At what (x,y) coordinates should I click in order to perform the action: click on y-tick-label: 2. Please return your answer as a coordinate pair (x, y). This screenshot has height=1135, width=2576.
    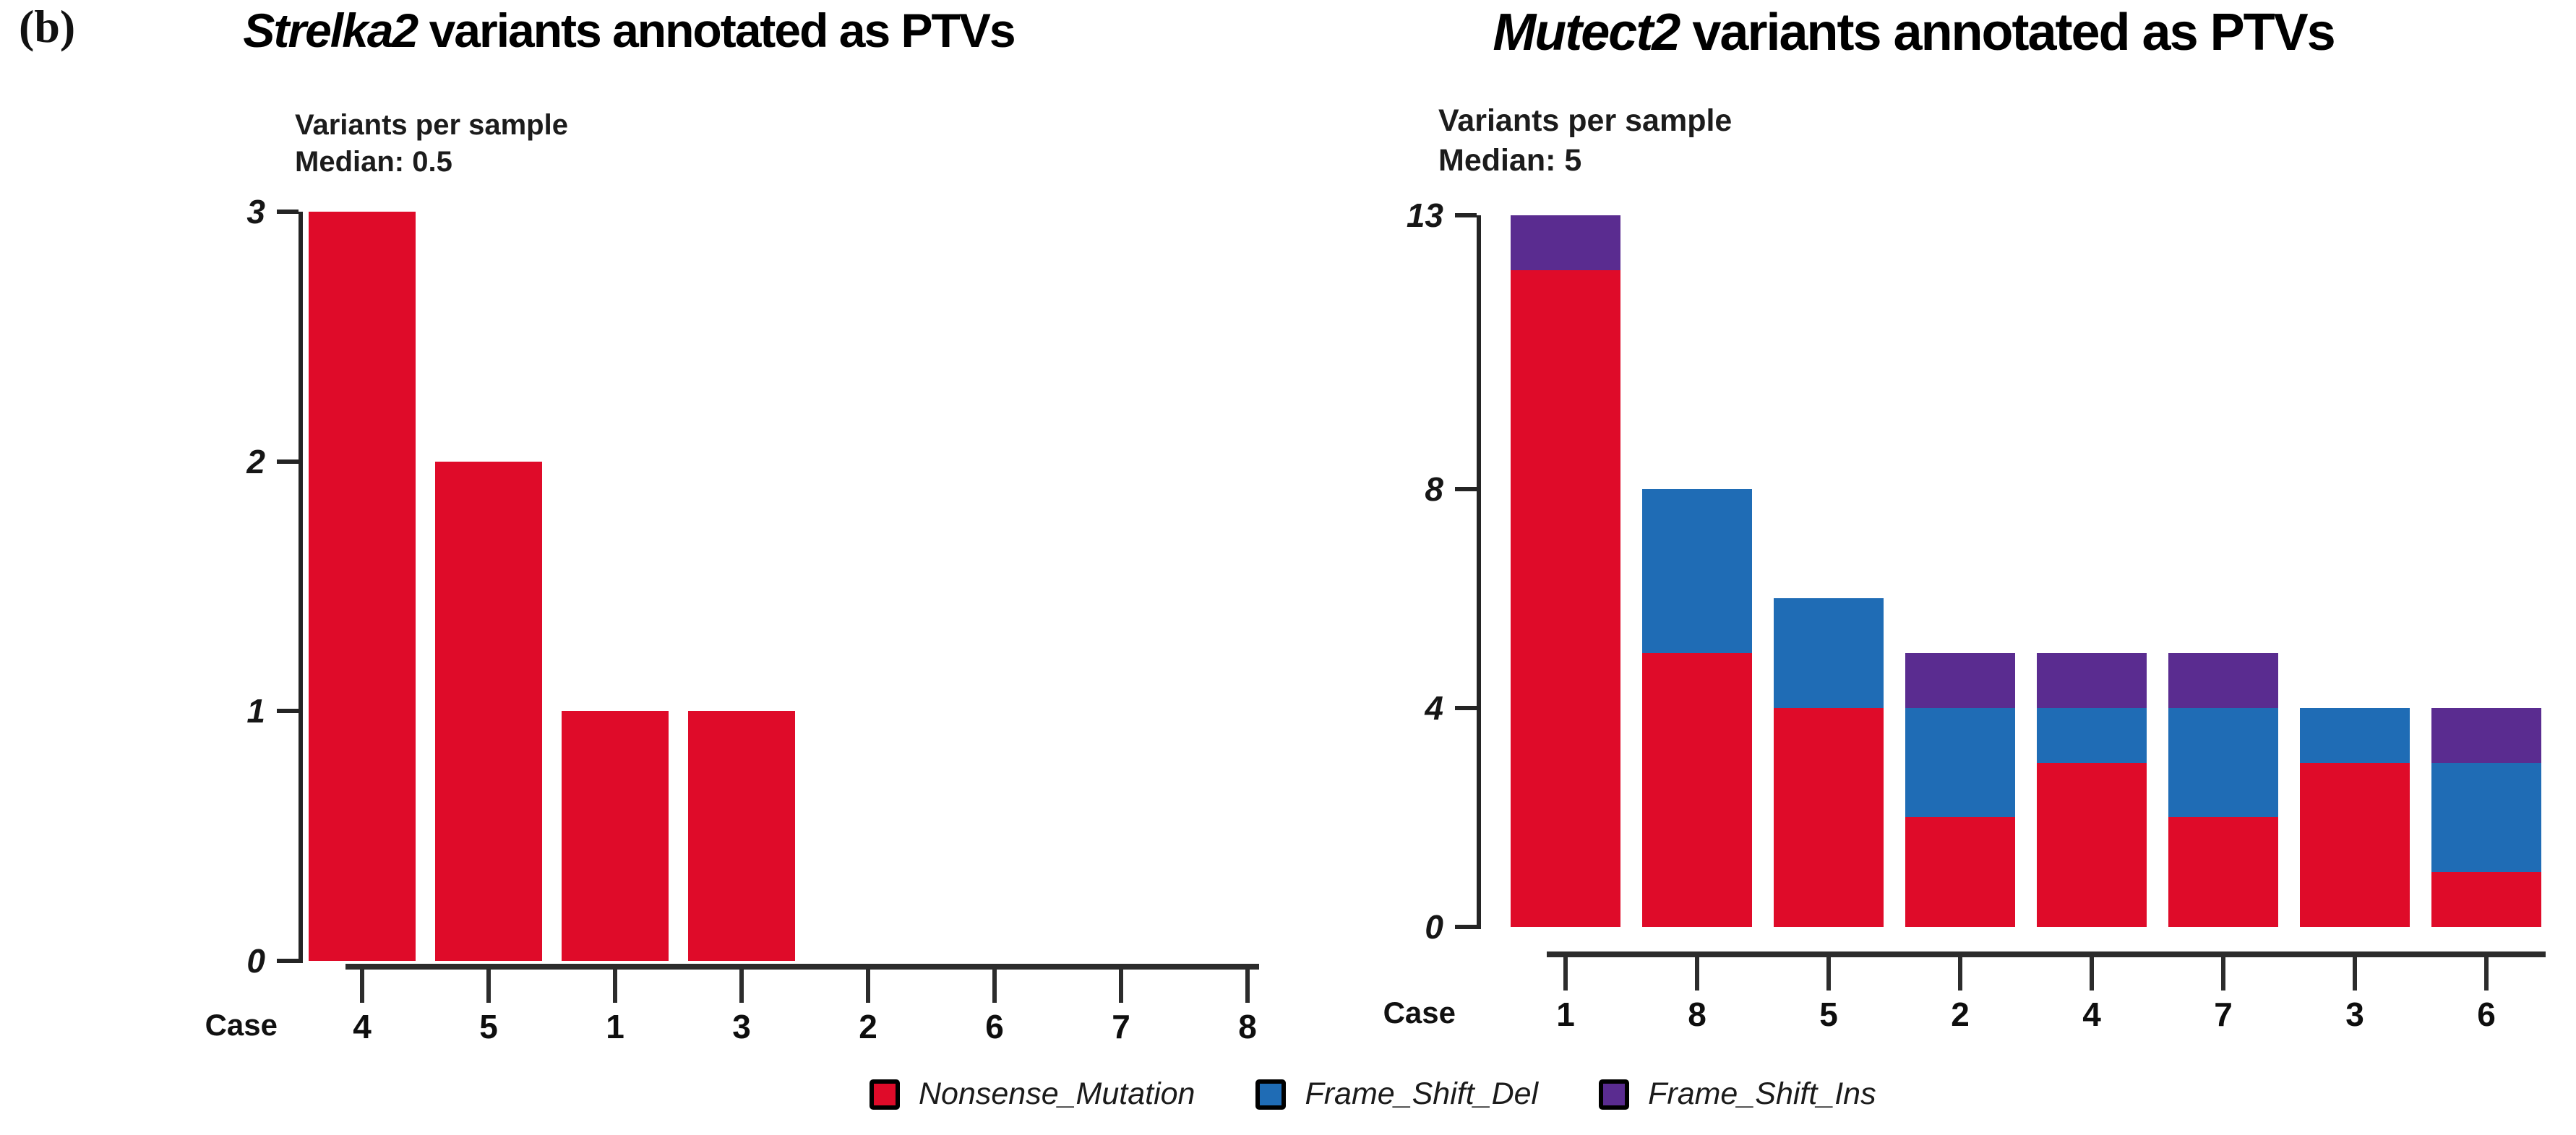
    Looking at the image, I should click on (256, 461).